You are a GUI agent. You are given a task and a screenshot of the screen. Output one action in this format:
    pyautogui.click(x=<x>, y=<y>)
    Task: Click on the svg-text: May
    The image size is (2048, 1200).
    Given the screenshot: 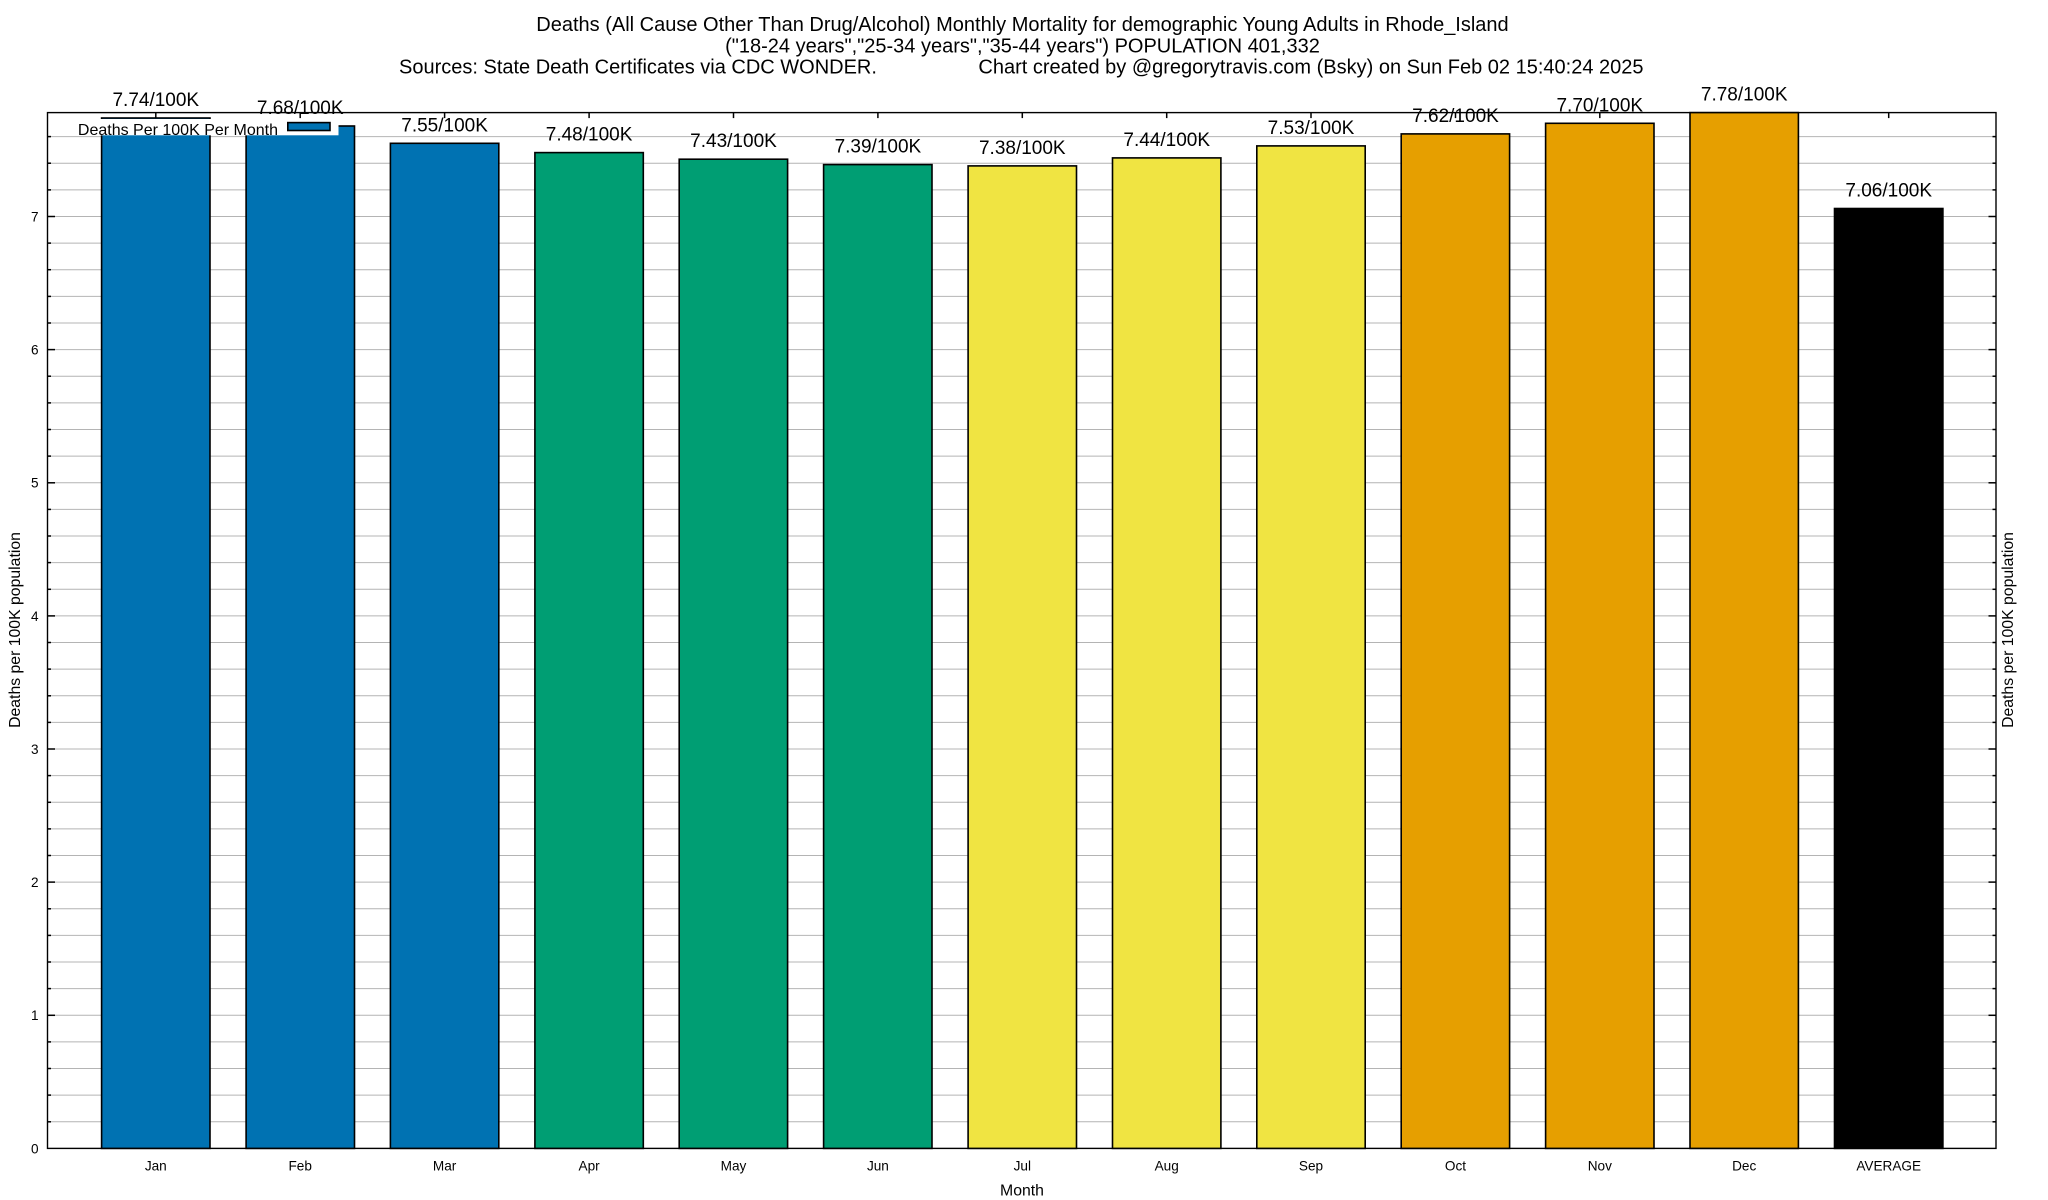 What is the action you would take?
    pyautogui.click(x=734, y=1165)
    